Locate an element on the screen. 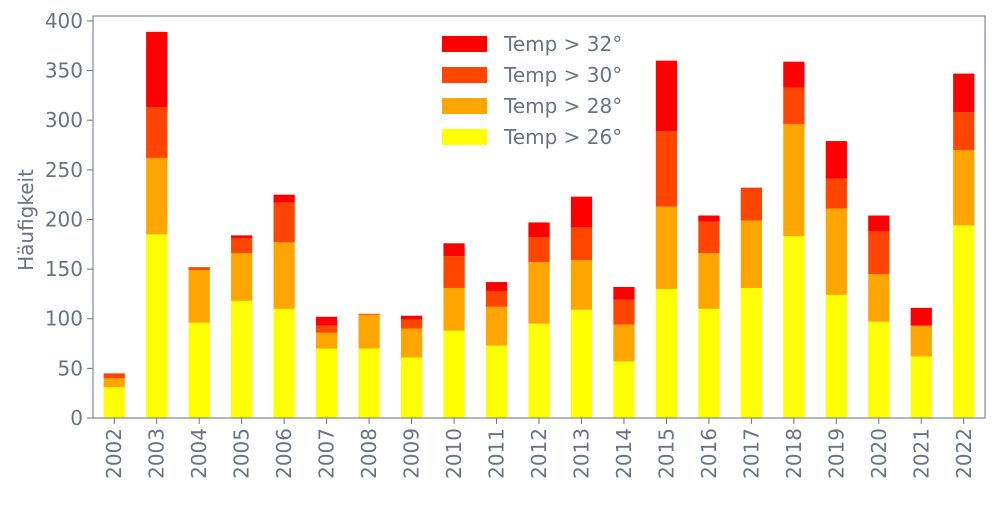 This screenshot has height=505, width=1000. legend: Temp > 32° Temp > 30° Temp > 28° Temp > 26° is located at coordinates (532, 90).